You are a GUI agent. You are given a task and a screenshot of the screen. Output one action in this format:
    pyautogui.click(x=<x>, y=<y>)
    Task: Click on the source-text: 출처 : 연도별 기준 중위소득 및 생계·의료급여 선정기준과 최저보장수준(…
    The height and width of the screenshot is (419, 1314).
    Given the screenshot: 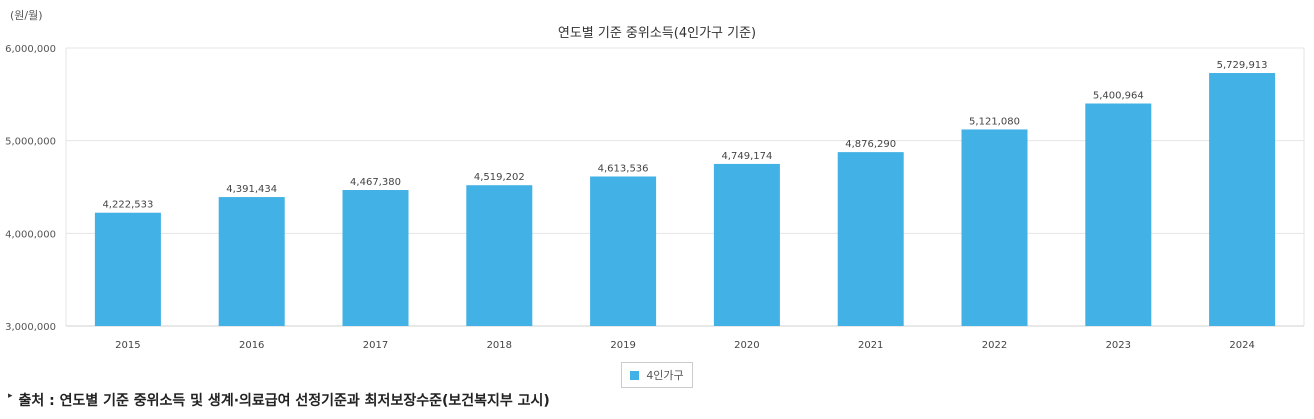 What is the action you would take?
    pyautogui.click(x=284, y=401)
    